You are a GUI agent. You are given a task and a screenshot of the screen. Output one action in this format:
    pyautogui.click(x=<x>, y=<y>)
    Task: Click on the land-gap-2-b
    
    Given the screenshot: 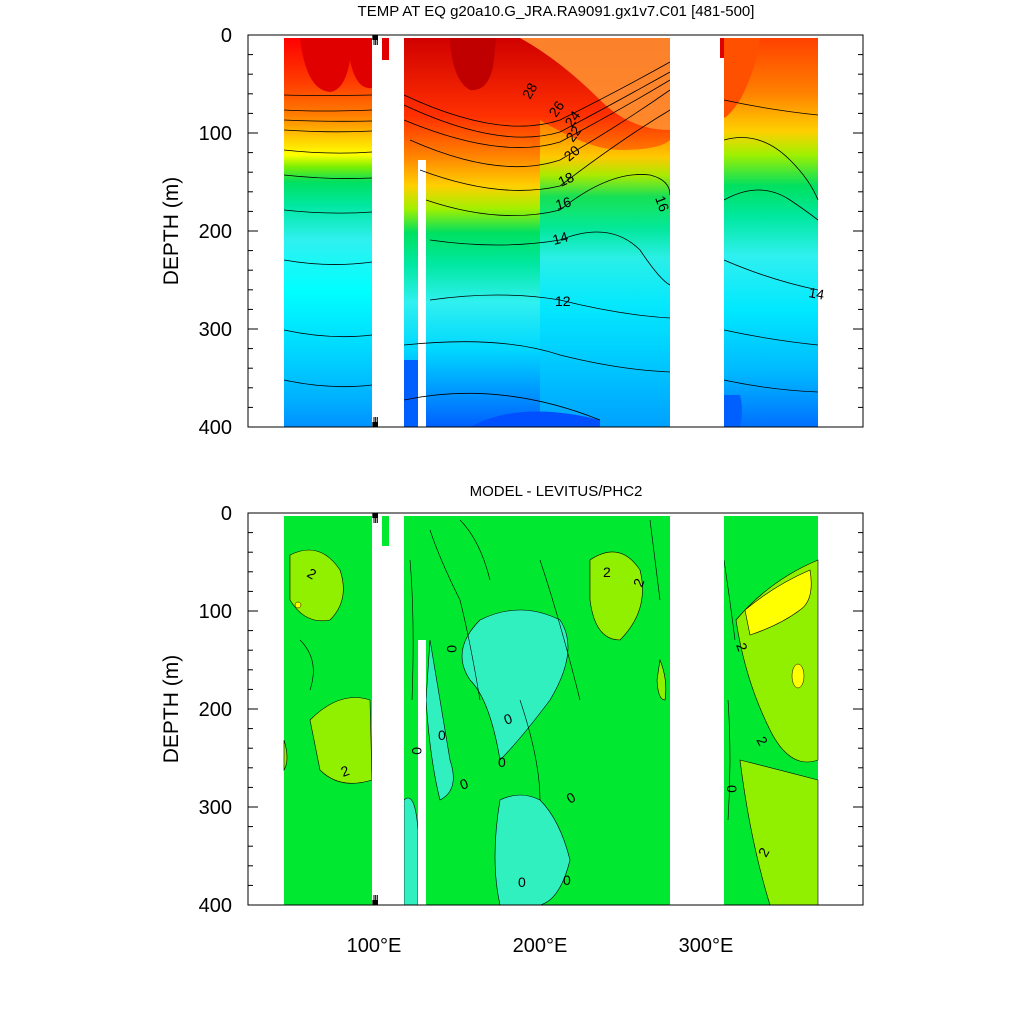 What is the action you would take?
    pyautogui.click(x=697, y=709)
    